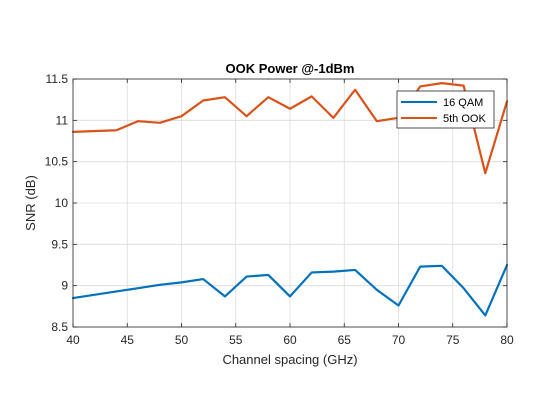  Describe the element at coordinates (290, 340) in the screenshot. I see `x-tick-label: 60` at that location.